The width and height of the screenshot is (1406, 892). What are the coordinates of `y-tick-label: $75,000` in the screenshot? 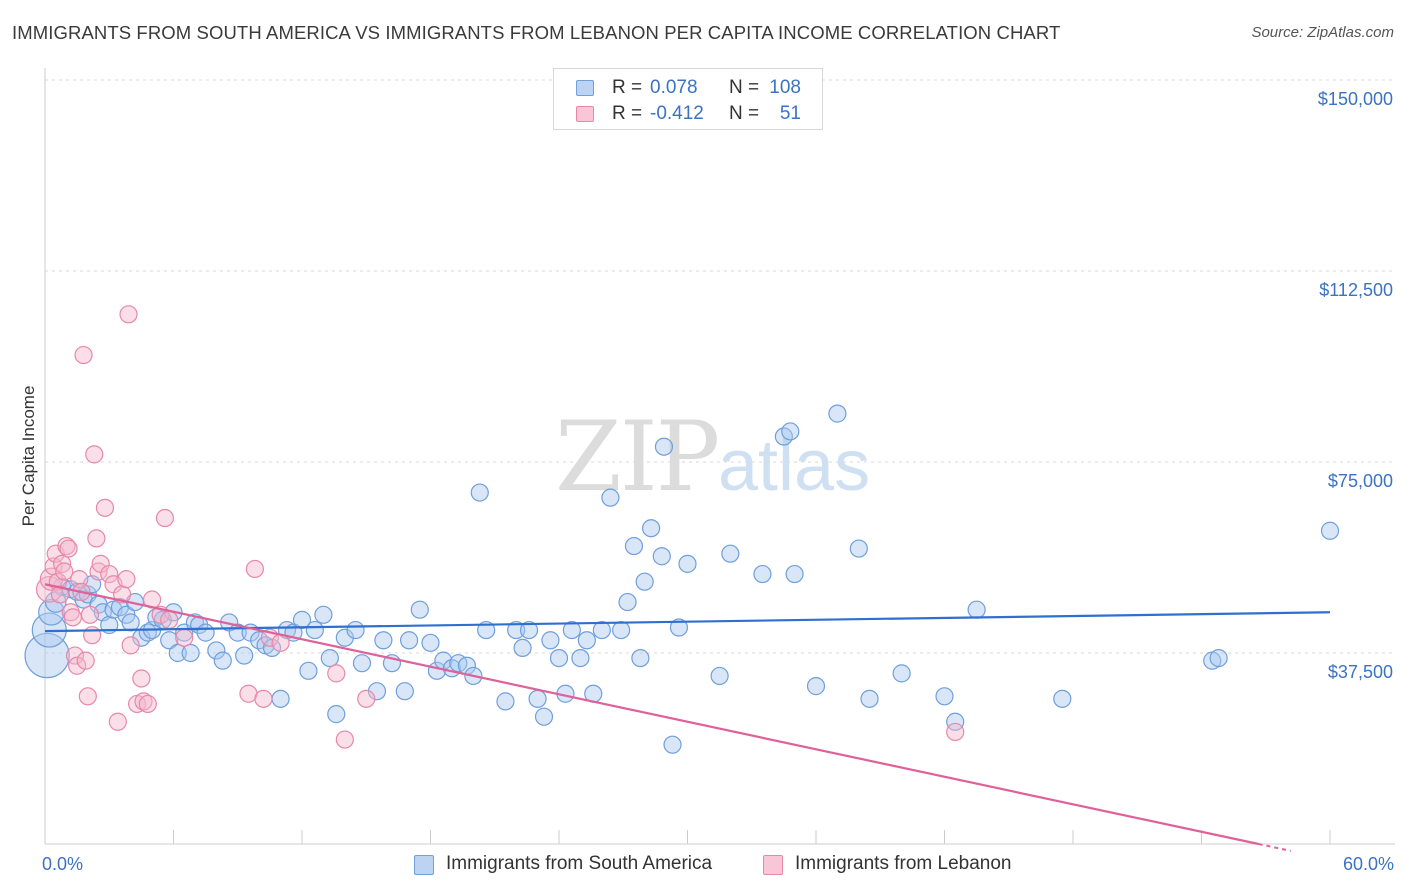 It's located at (1360, 481).